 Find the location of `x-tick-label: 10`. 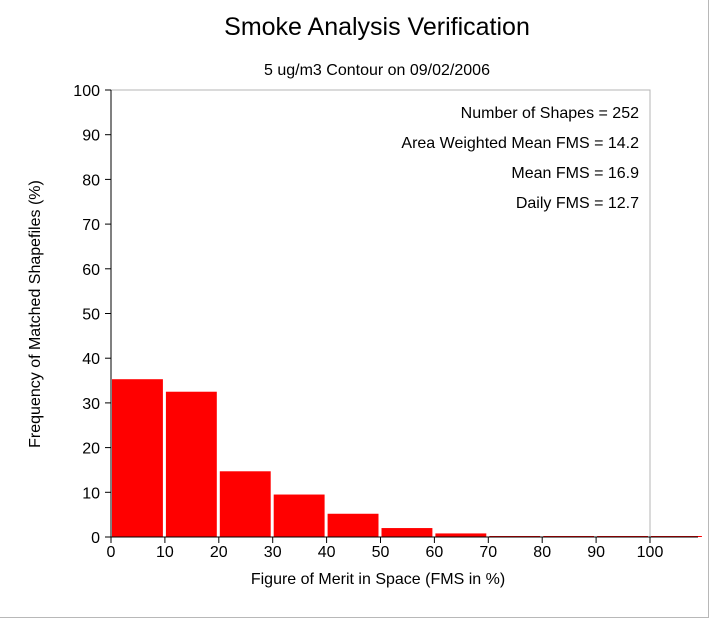

x-tick-label: 10 is located at coordinates (165, 552).